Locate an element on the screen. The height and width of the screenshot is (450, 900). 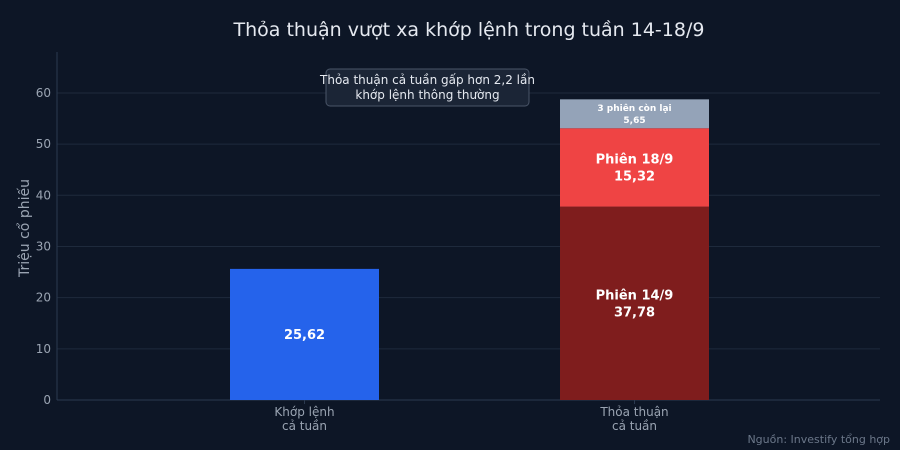
y-tick-label: 30 is located at coordinates (43, 246).